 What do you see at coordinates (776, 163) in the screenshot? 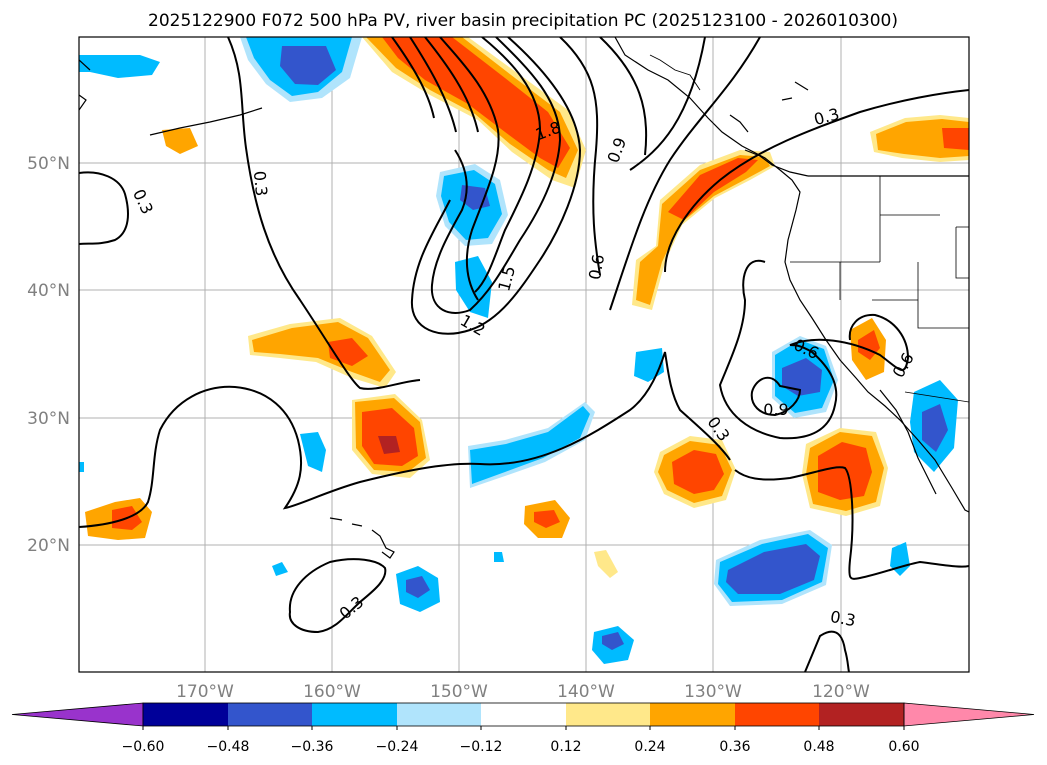
I see `coastline-bc` at bounding box center [776, 163].